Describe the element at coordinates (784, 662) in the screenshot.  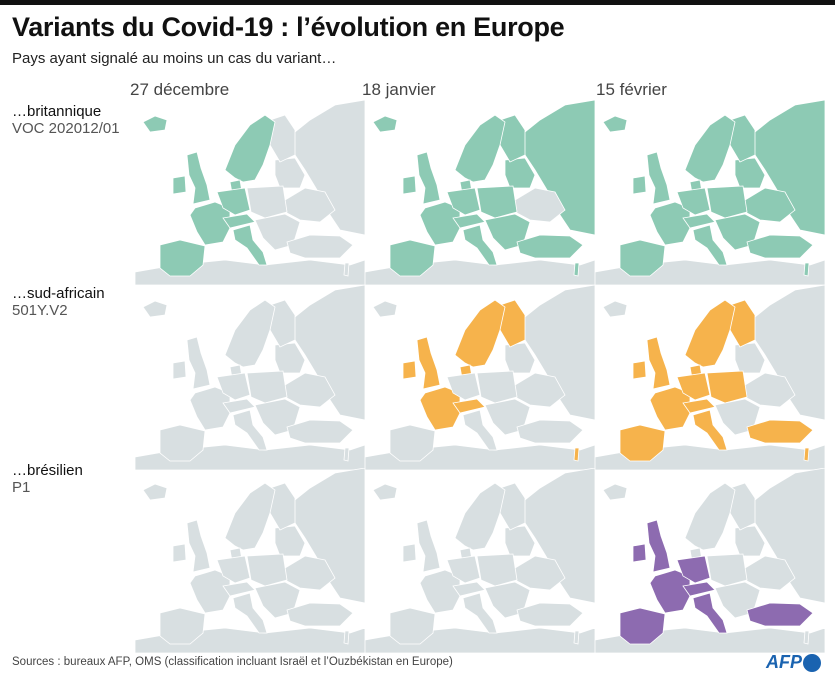
I see `afp-logo-text: AFP` at that location.